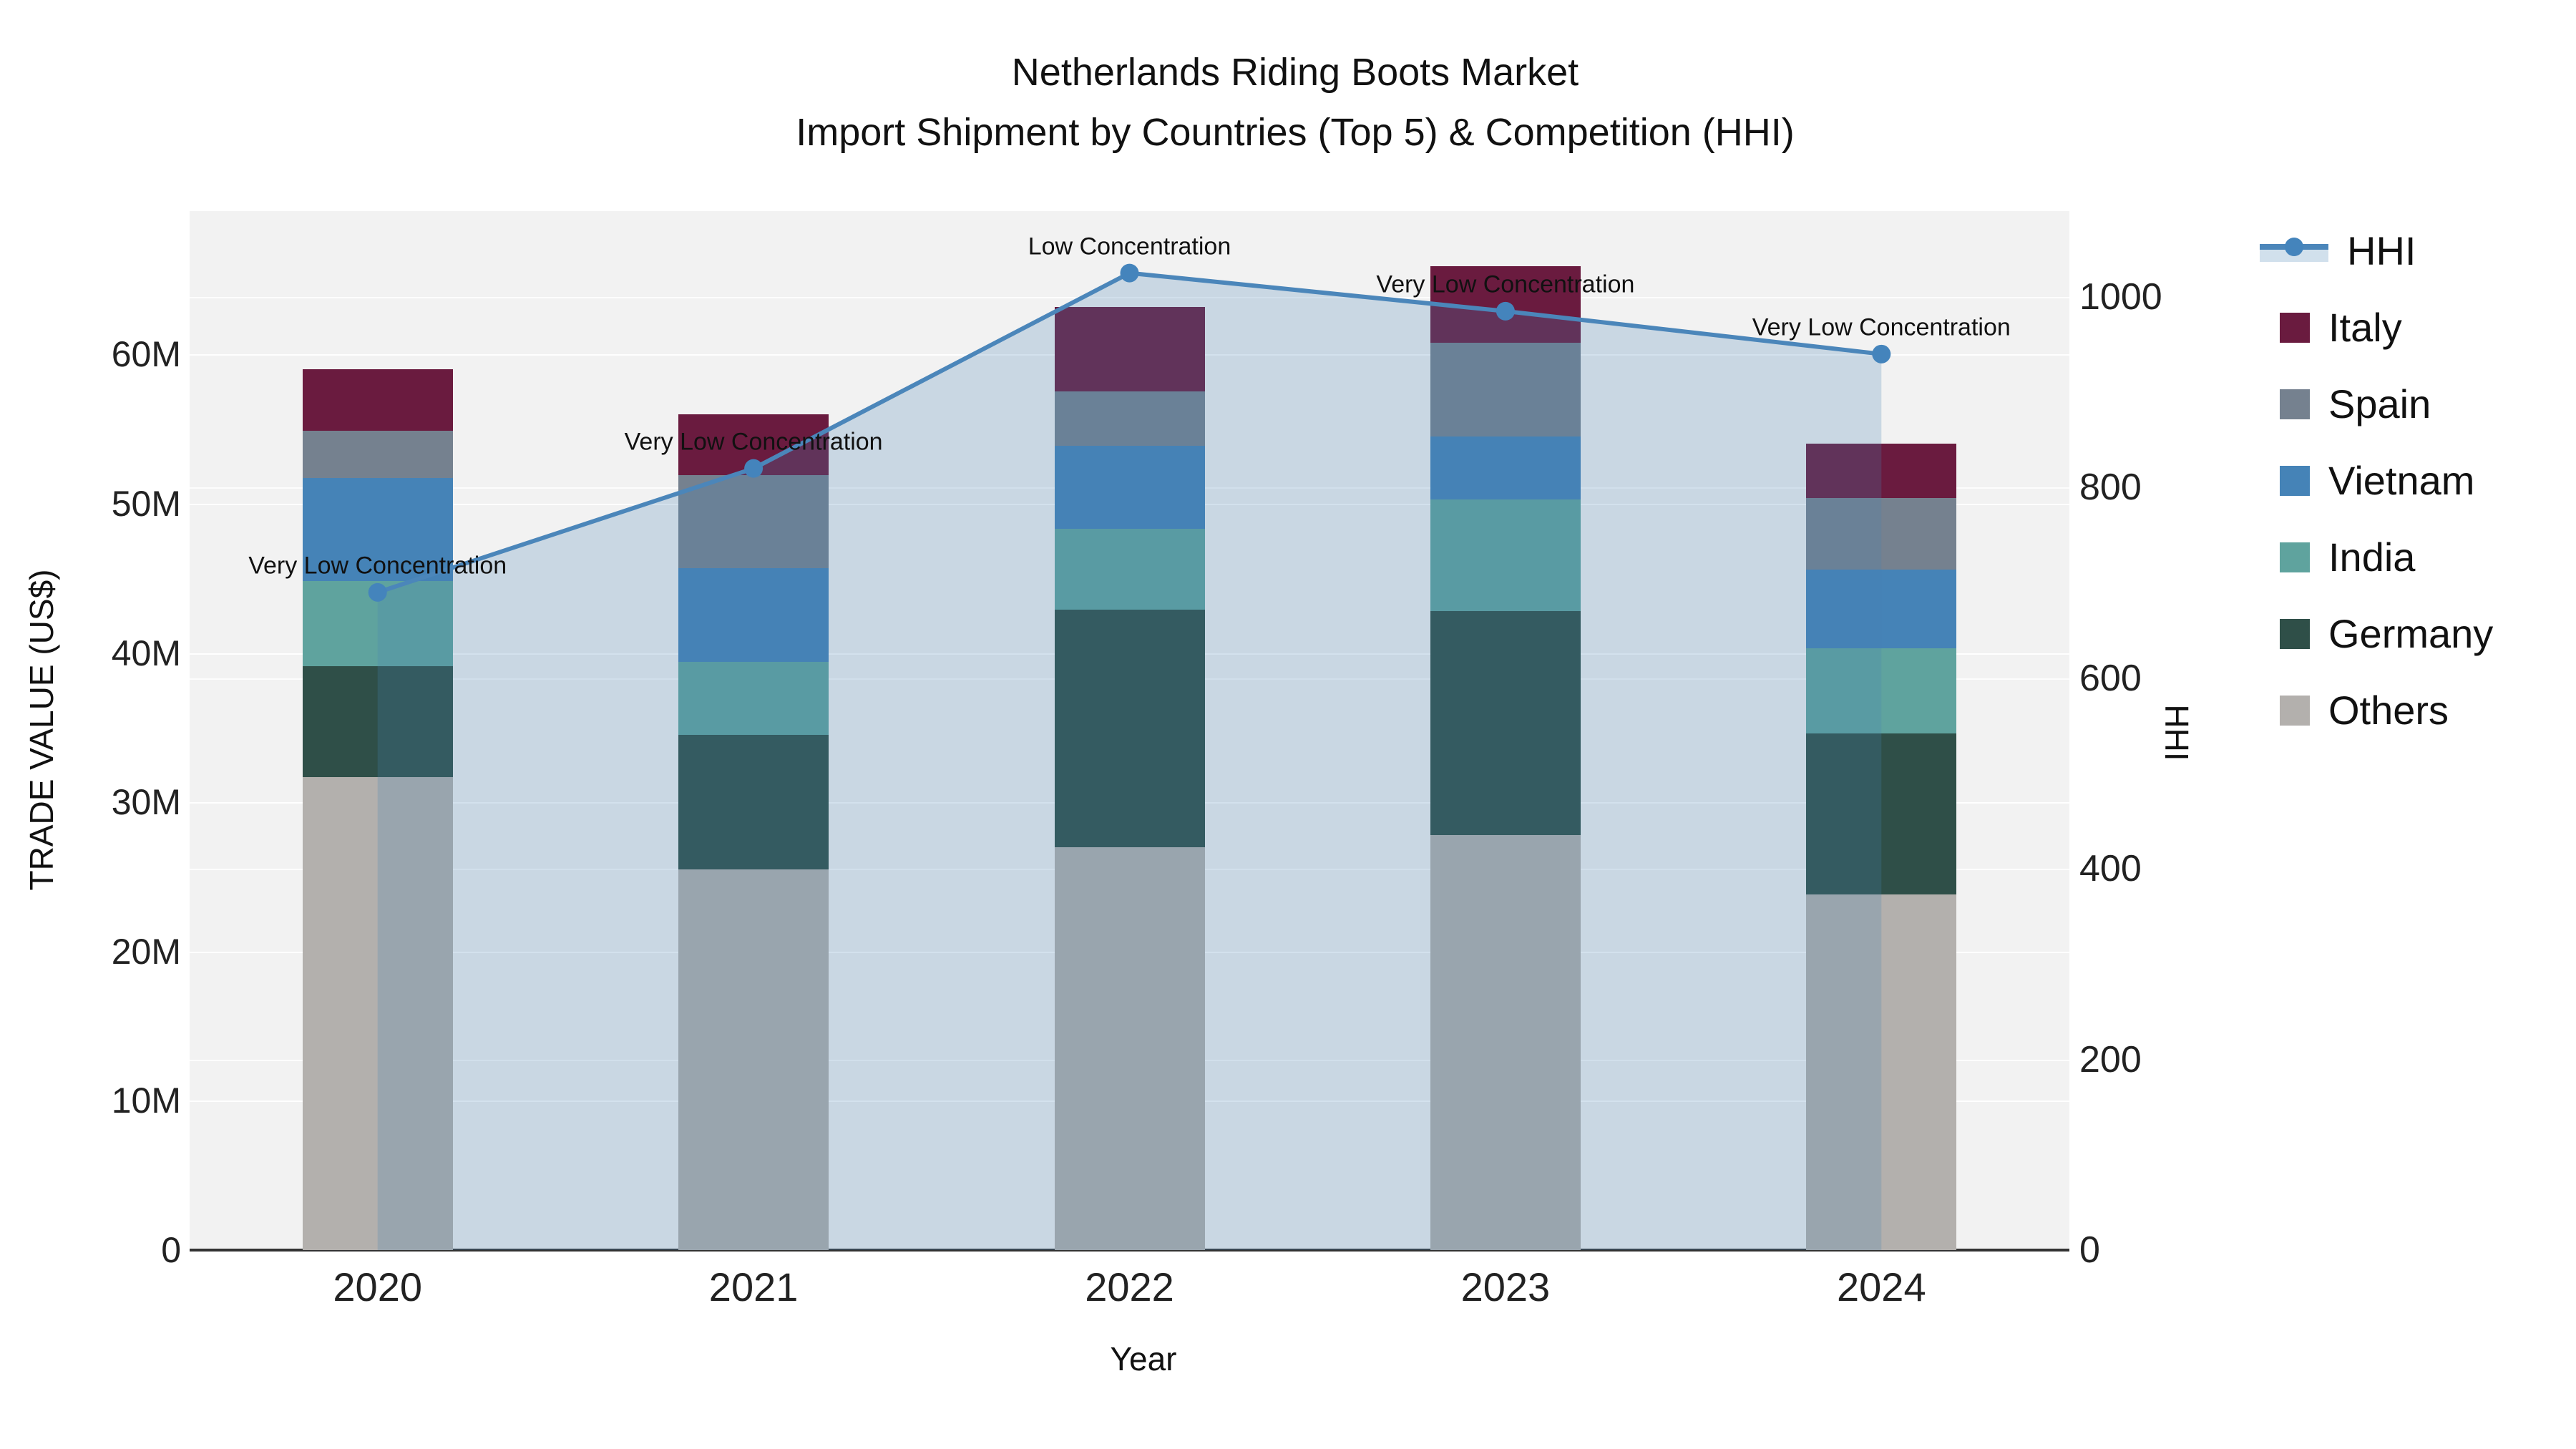 This screenshot has height=1449, width=2576. Describe the element at coordinates (1143, 1358) in the screenshot. I see `x-axis-title: Year` at that location.